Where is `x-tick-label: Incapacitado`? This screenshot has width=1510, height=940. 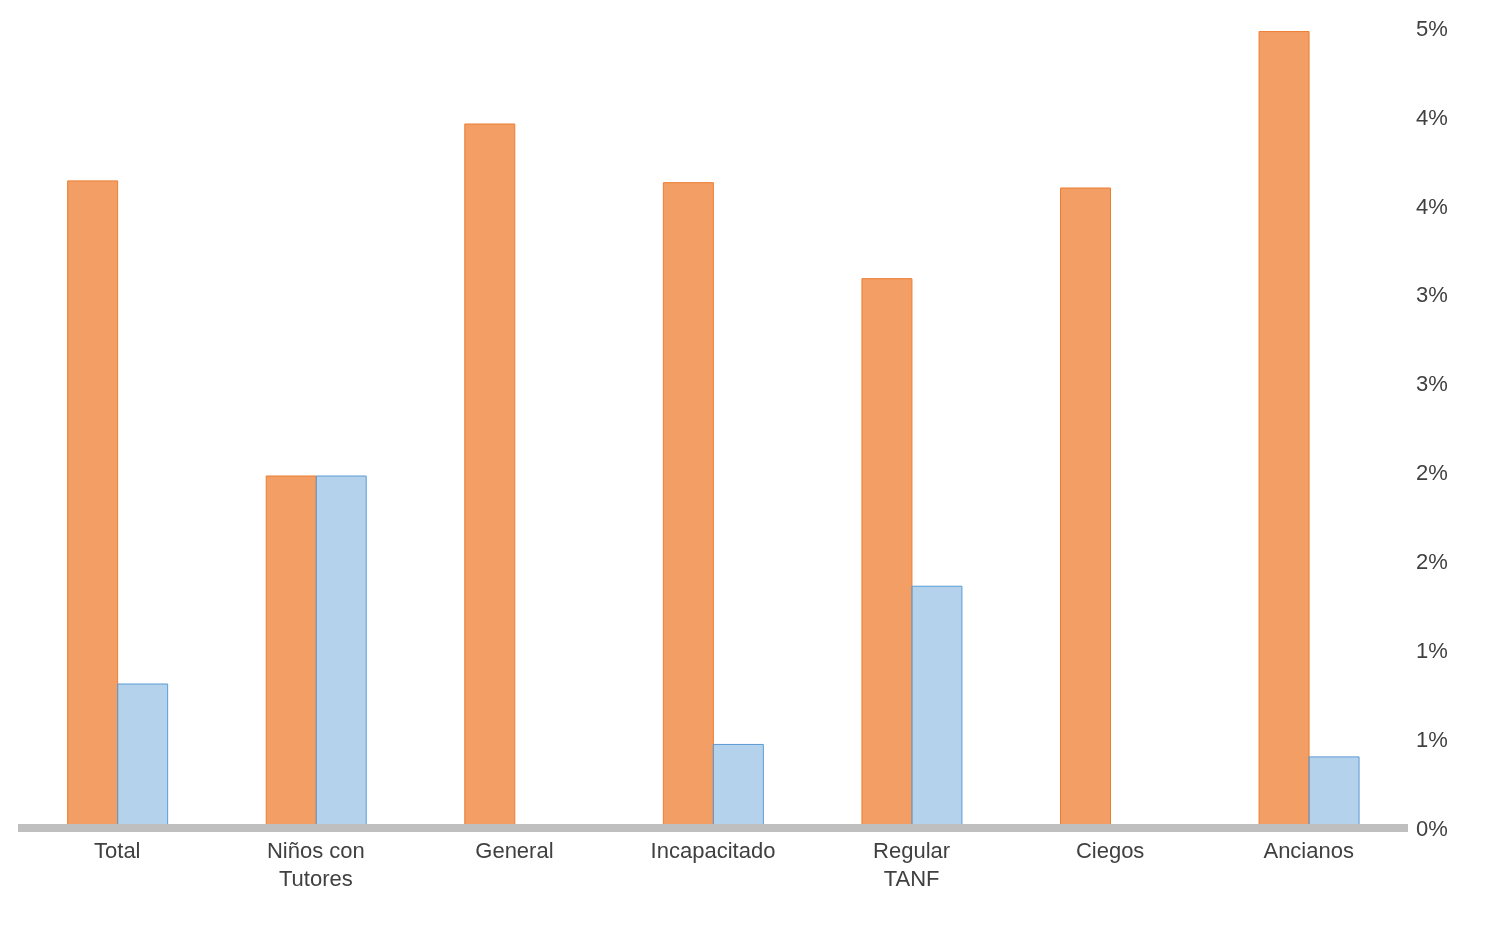 x-tick-label: Incapacitado is located at coordinates (713, 850).